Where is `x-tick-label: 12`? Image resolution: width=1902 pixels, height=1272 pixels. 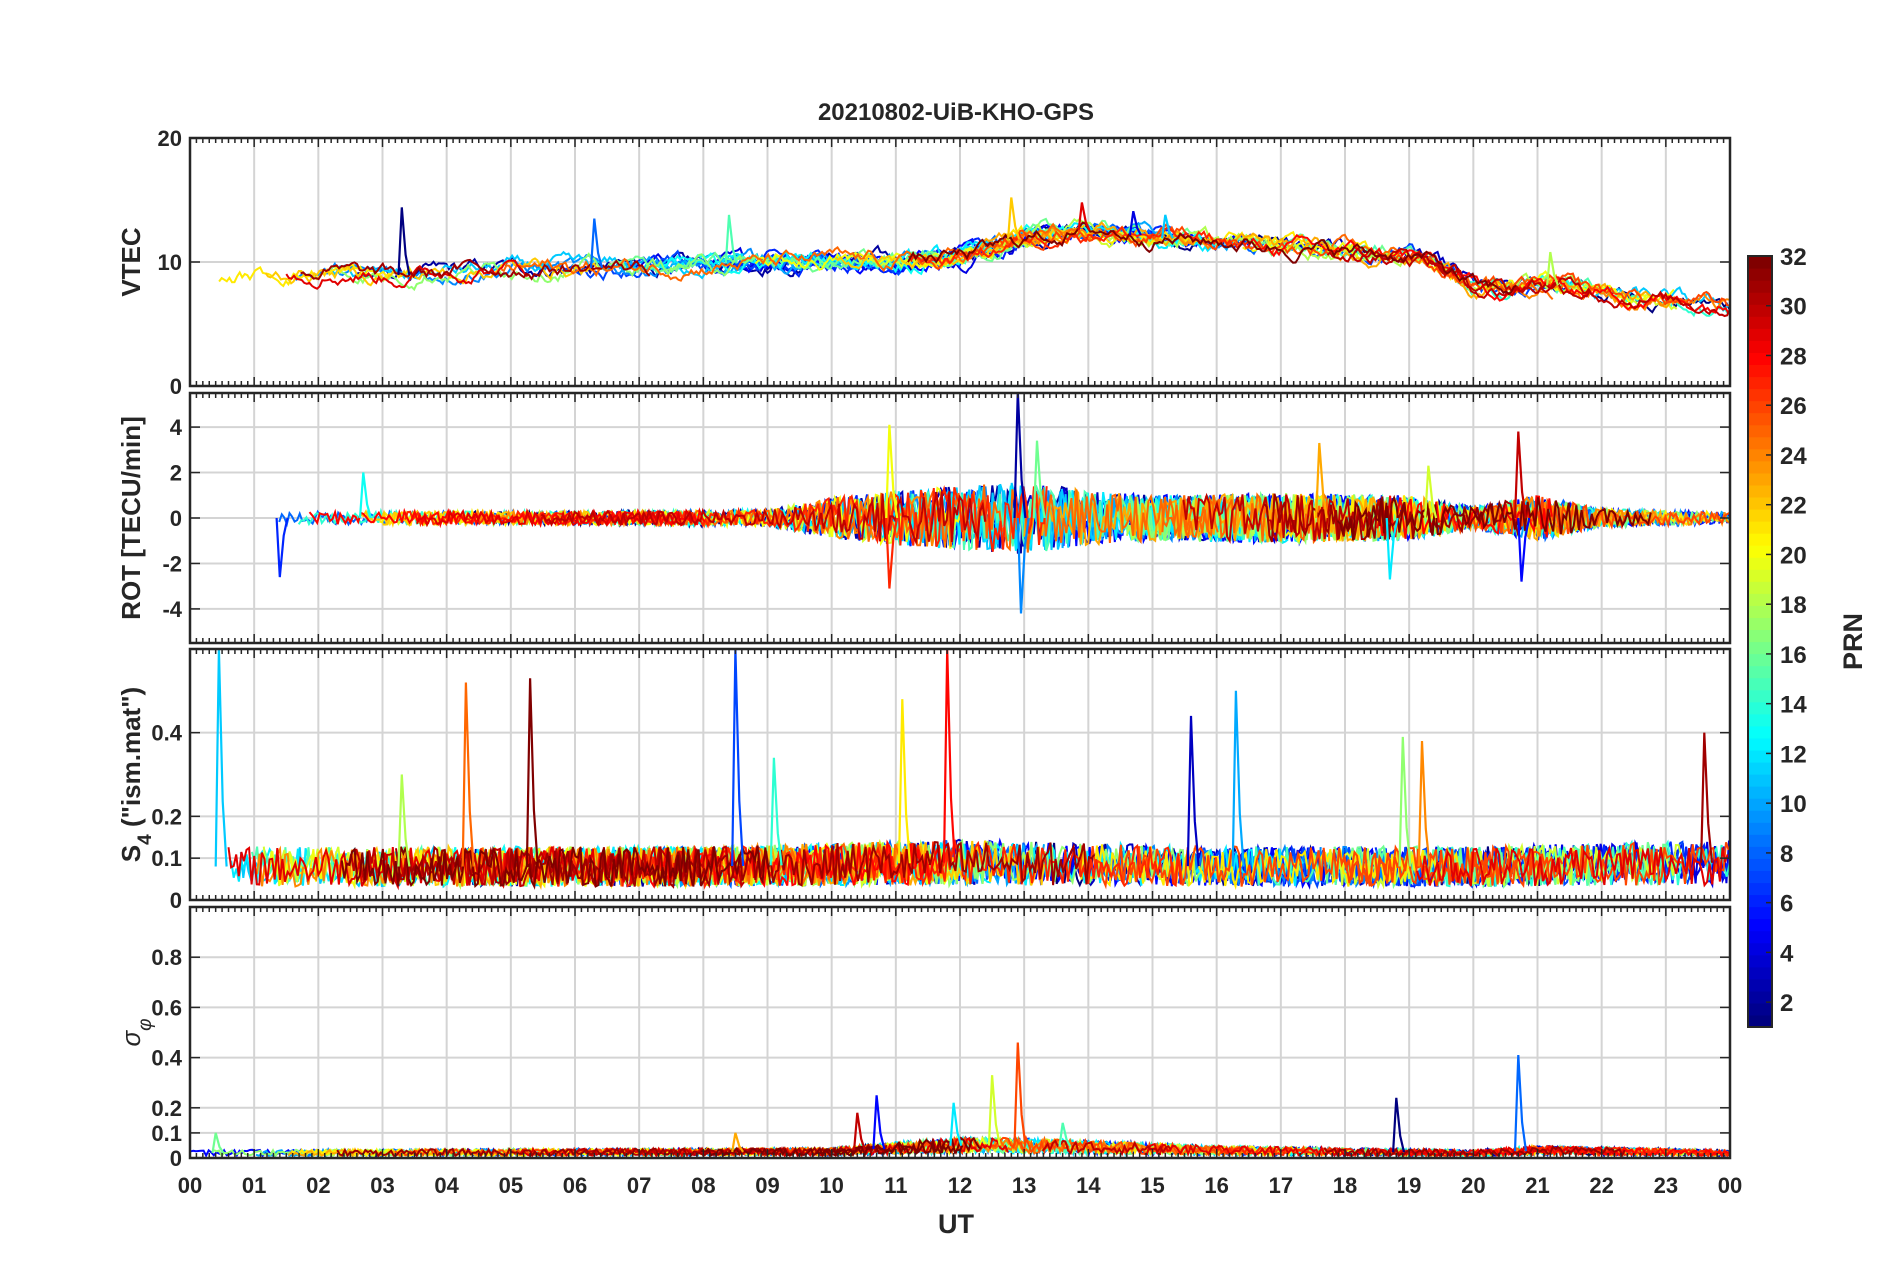 x-tick-label: 12 is located at coordinates (960, 1185).